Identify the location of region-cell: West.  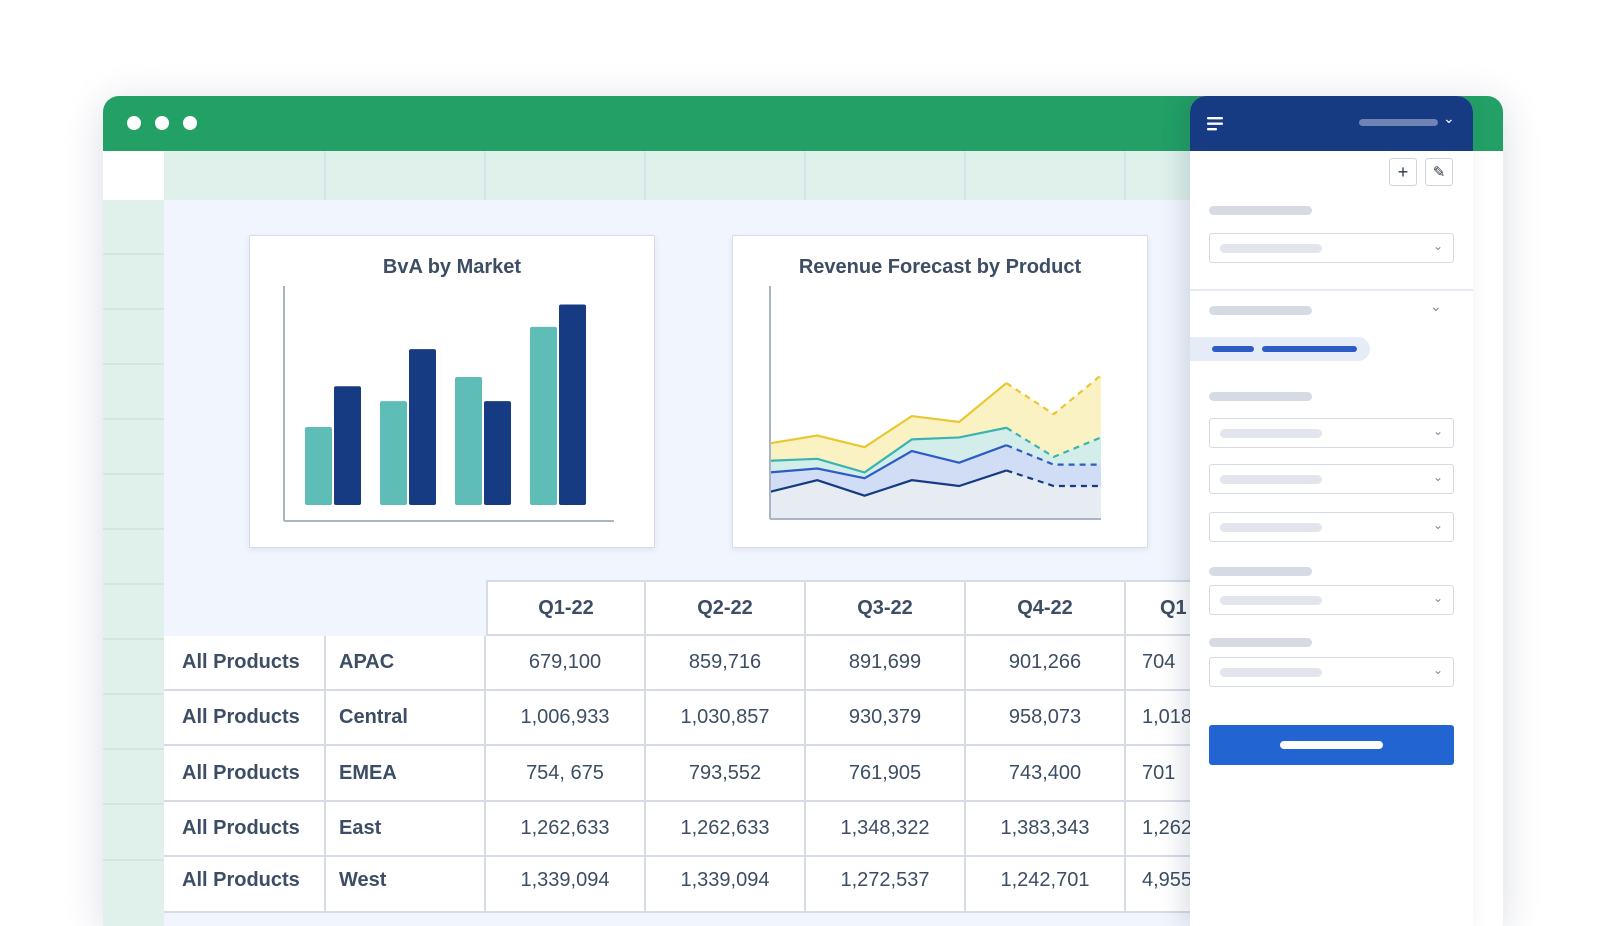
(406, 885).